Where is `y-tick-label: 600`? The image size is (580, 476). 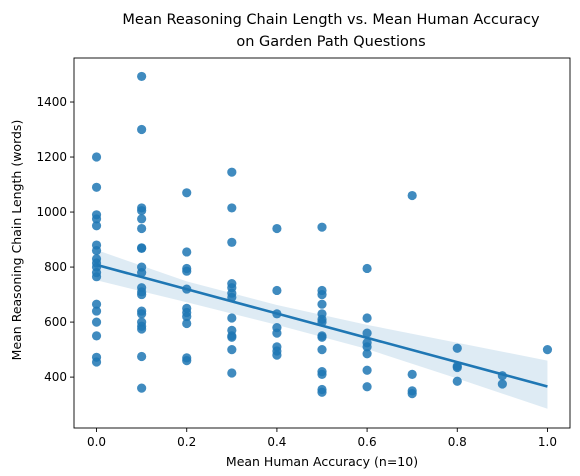 y-tick-label: 600 is located at coordinates (55, 322).